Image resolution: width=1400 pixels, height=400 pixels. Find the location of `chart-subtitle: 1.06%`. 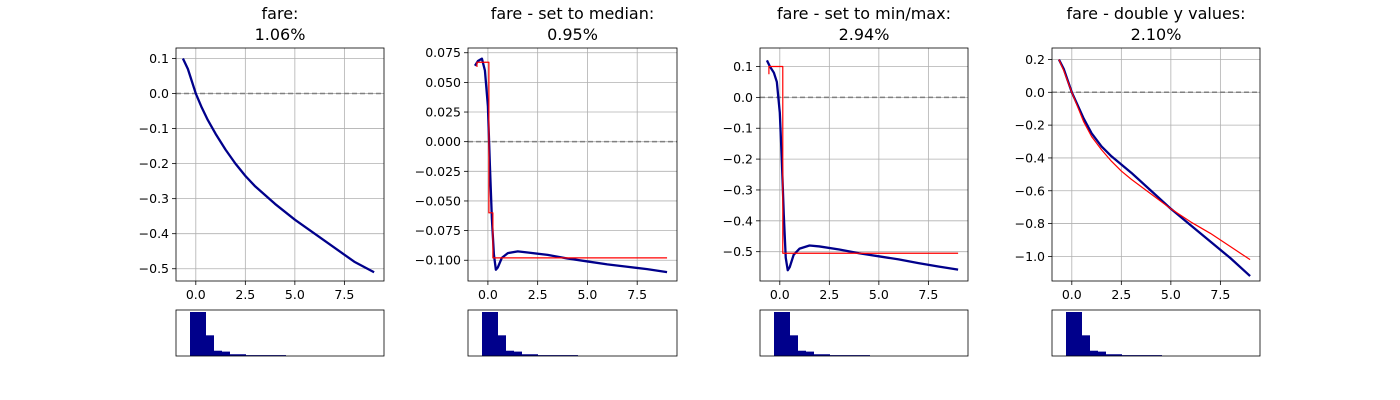

chart-subtitle: 1.06% is located at coordinates (280, 34).